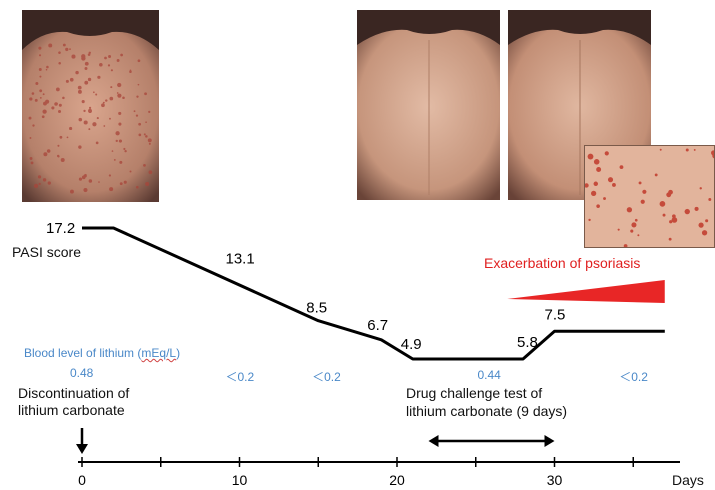 The height and width of the screenshot is (490, 715). Describe the element at coordinates (562, 263) in the screenshot. I see `exacerbation-label: Exacerbation of psoriasis` at that location.